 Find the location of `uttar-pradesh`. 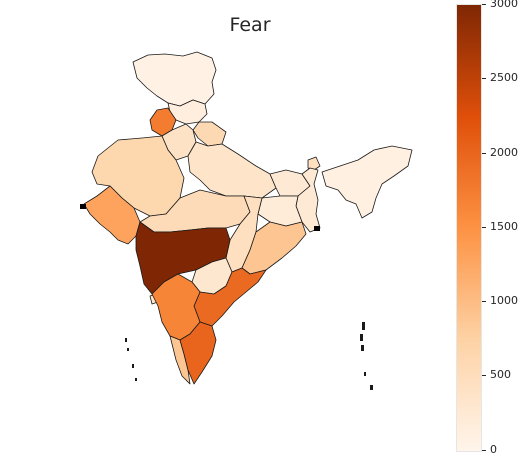

uttar-pradesh is located at coordinates (232, 170).